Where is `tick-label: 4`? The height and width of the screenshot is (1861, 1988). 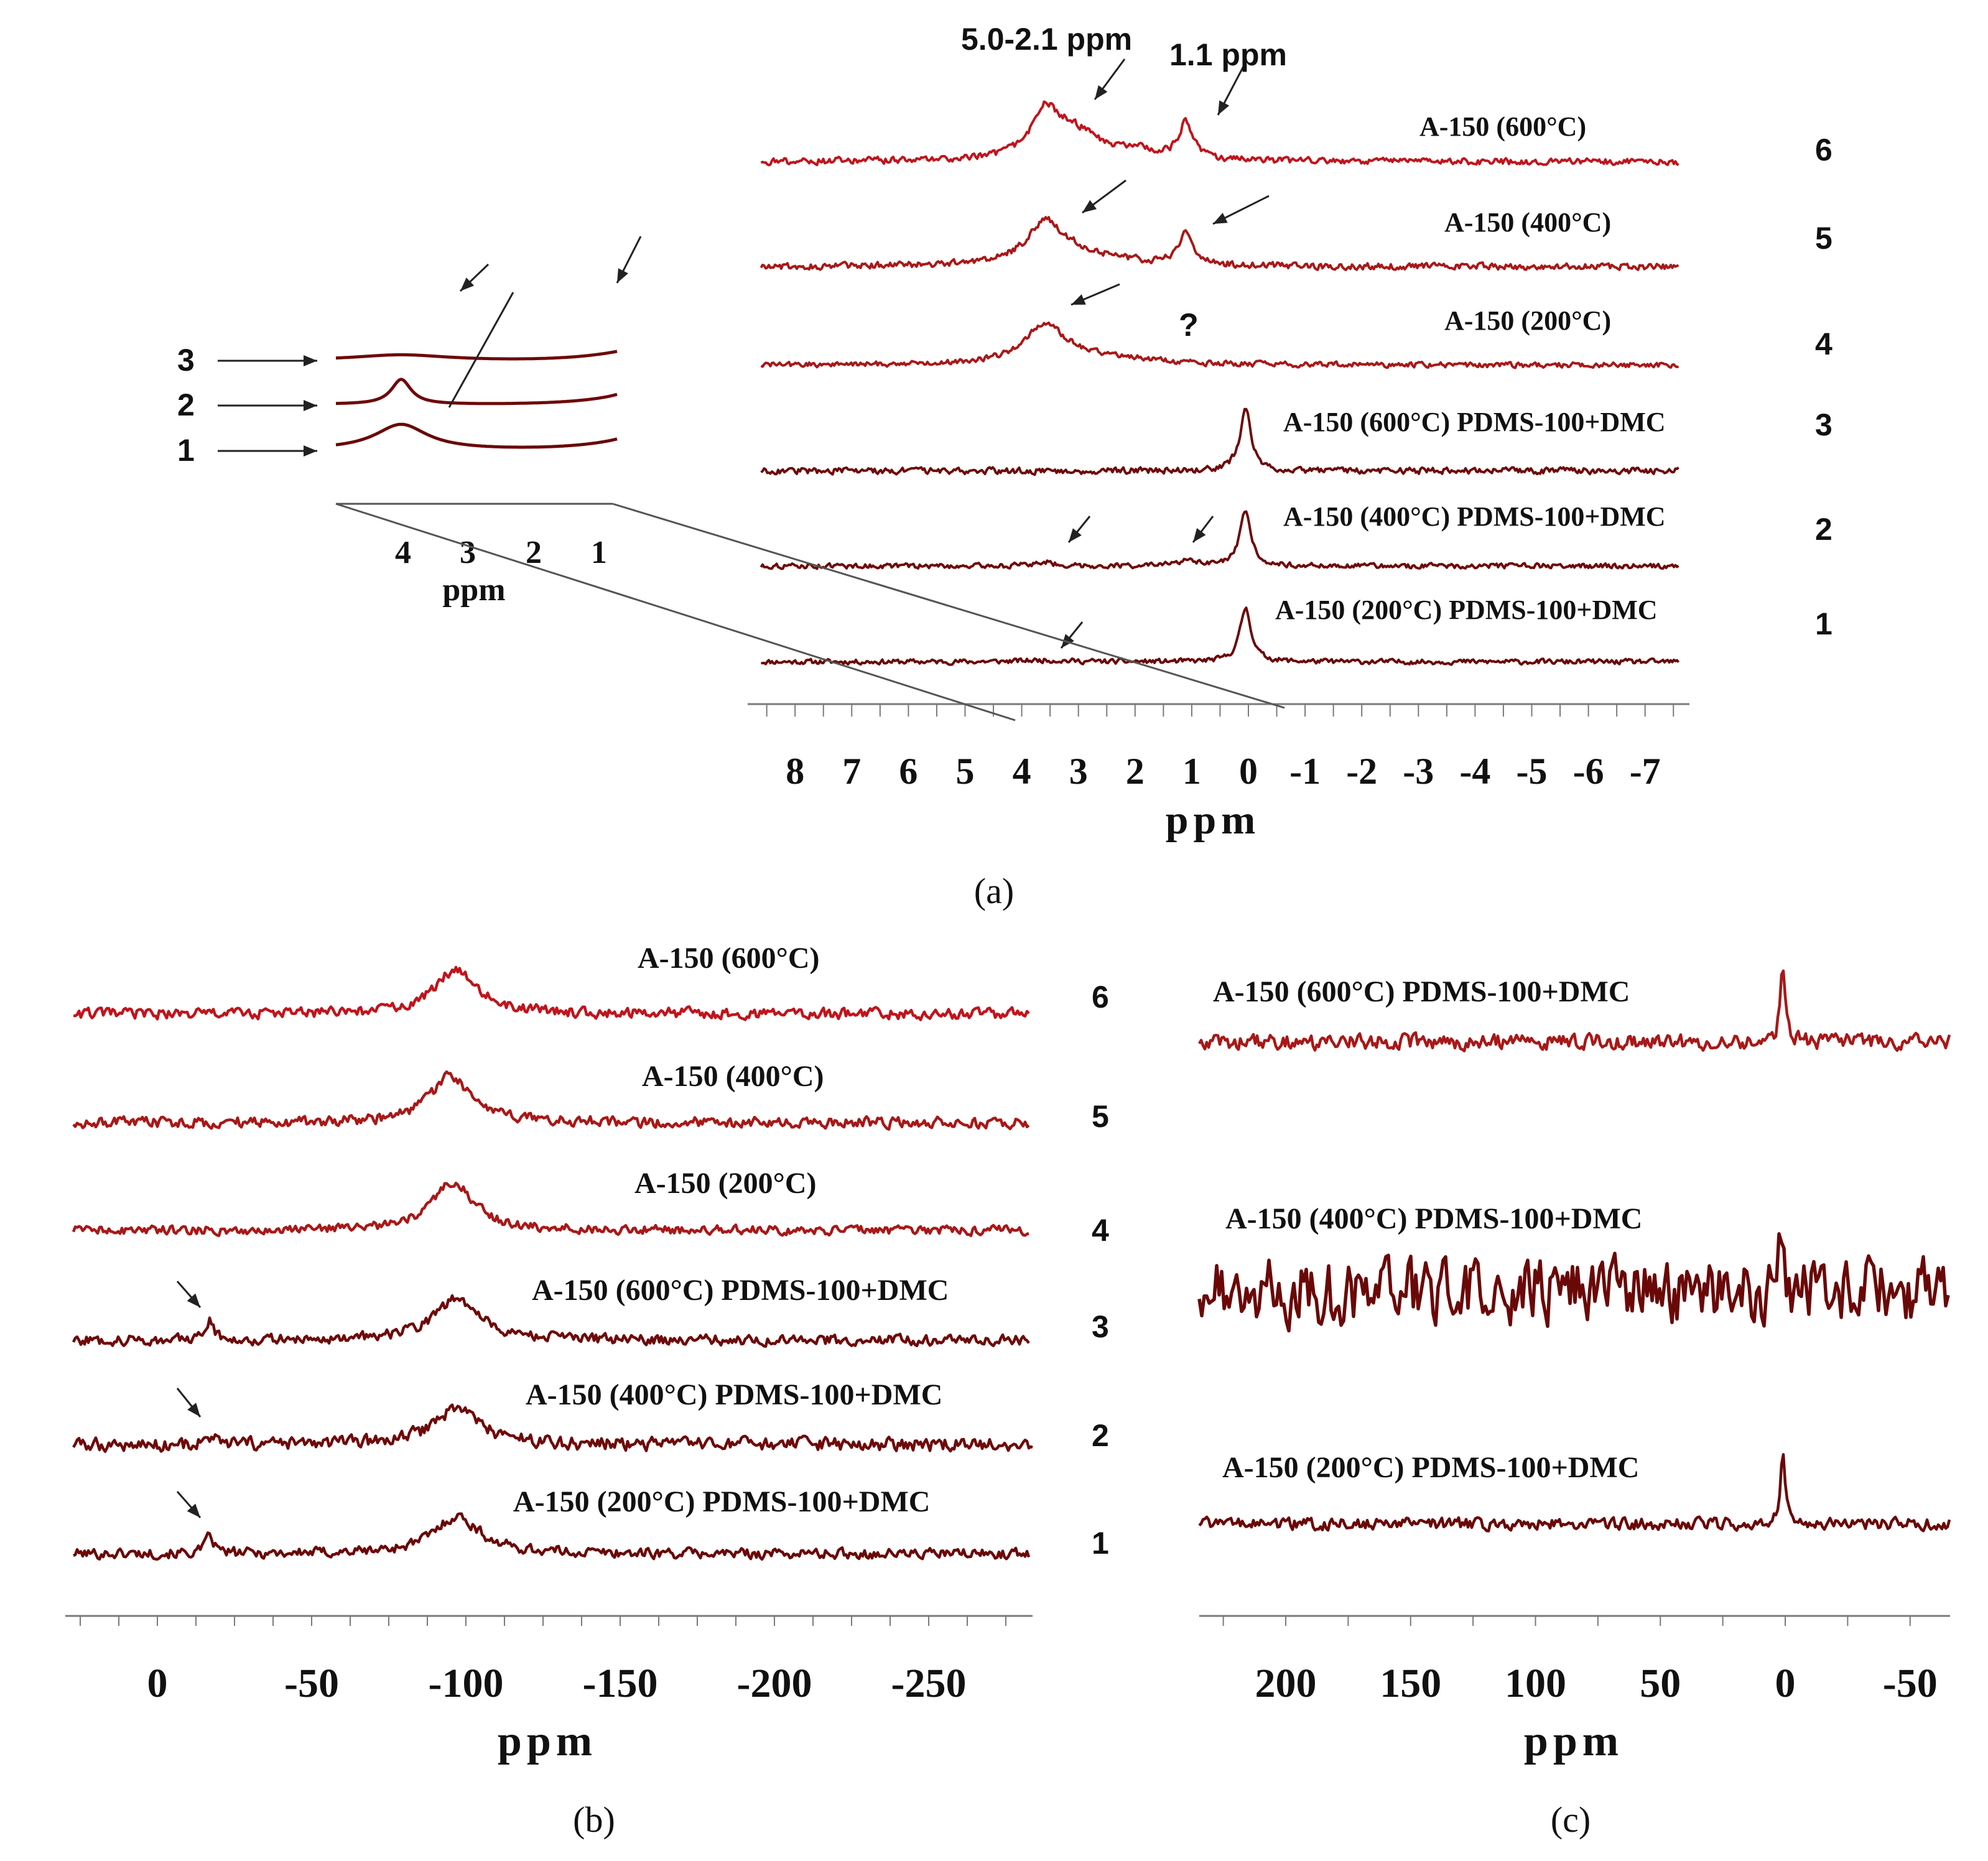
tick-label: 4 is located at coordinates (1022, 771).